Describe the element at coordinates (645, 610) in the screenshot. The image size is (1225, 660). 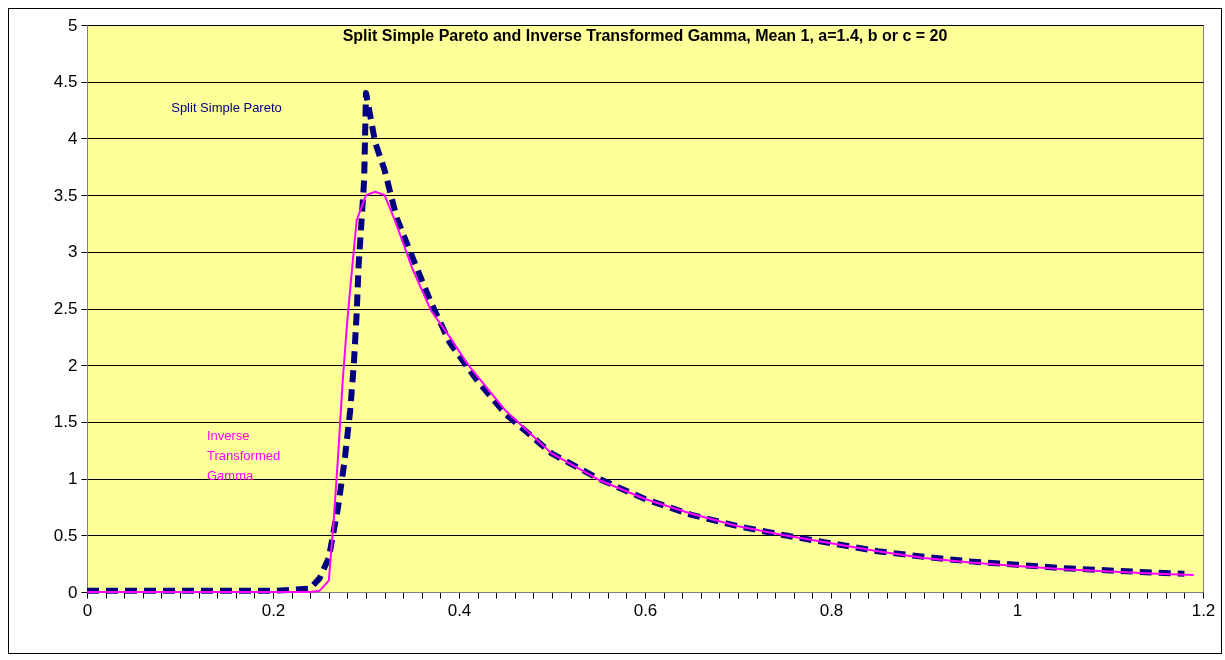
I see `x-tick-label: 0.6` at that location.